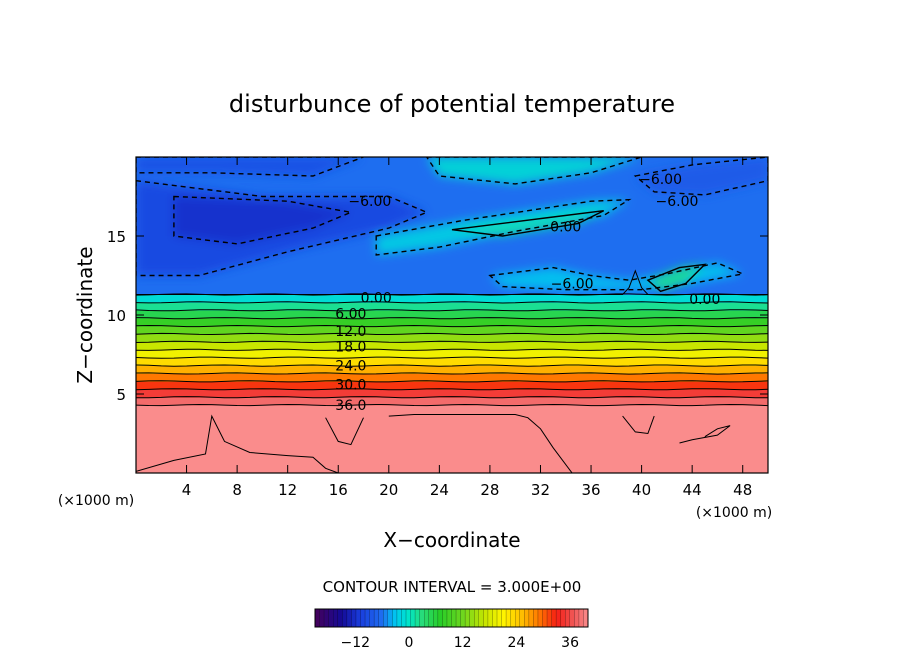  Describe the element at coordinates (116, 316) in the screenshot. I see `y-tick-label: 10` at that location.